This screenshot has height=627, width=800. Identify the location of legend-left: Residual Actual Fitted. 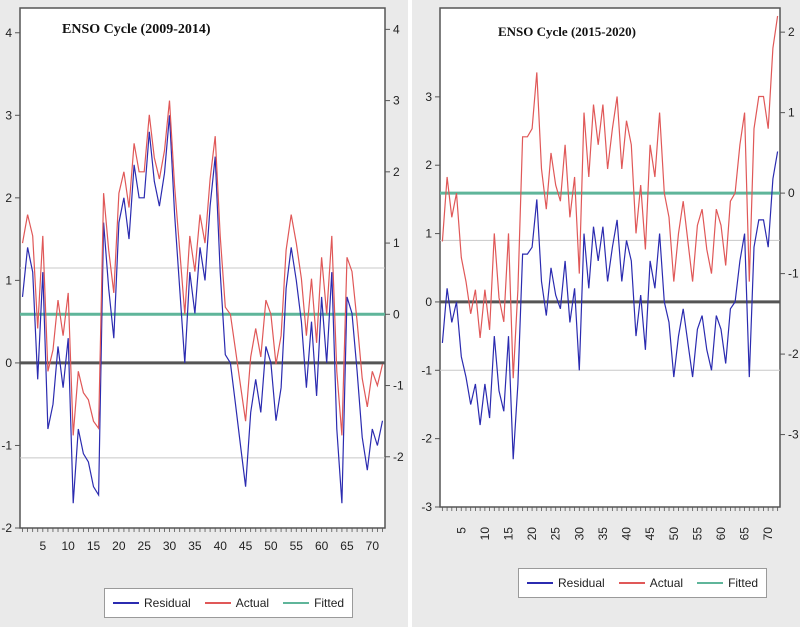
(229, 603).